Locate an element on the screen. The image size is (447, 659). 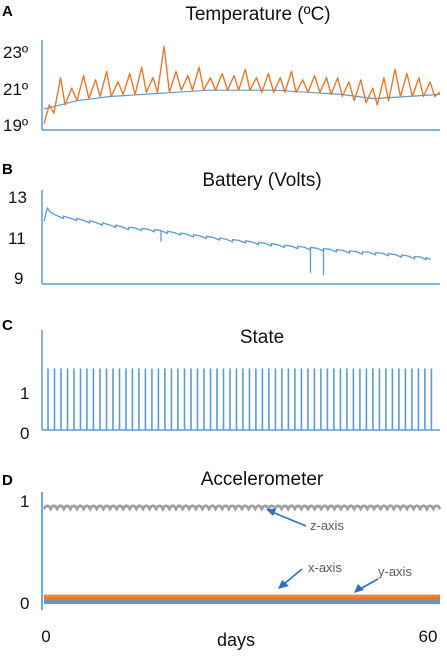
x-axis-title: days is located at coordinates (236, 640).